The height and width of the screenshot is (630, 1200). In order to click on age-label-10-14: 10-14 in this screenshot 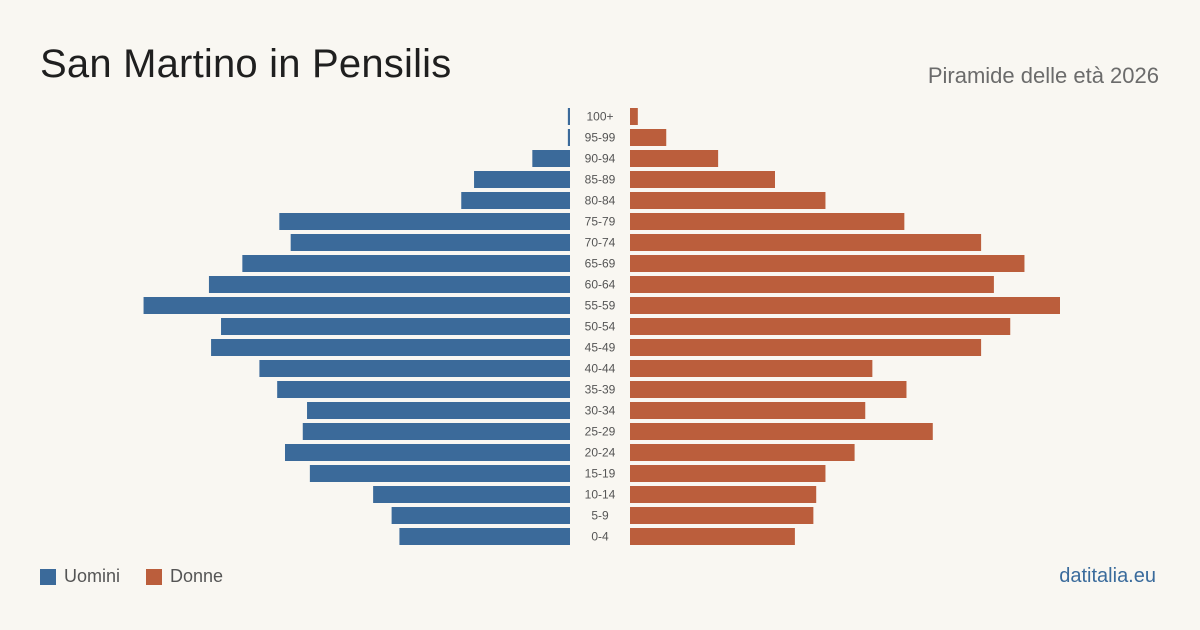, I will do `click(600, 495)`.